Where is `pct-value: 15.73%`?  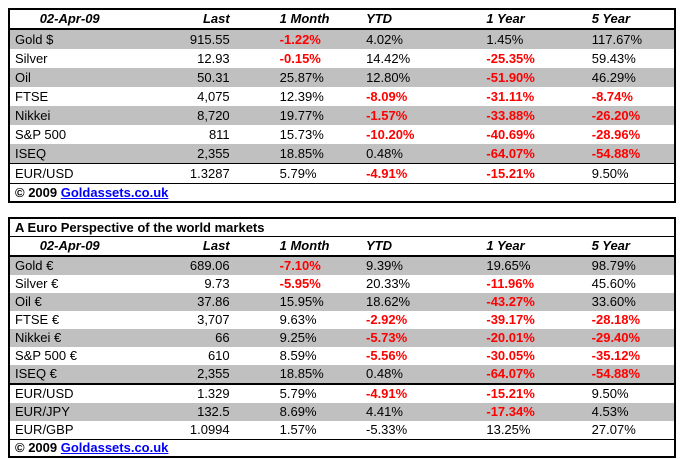 pct-value: 15.73% is located at coordinates (301, 134).